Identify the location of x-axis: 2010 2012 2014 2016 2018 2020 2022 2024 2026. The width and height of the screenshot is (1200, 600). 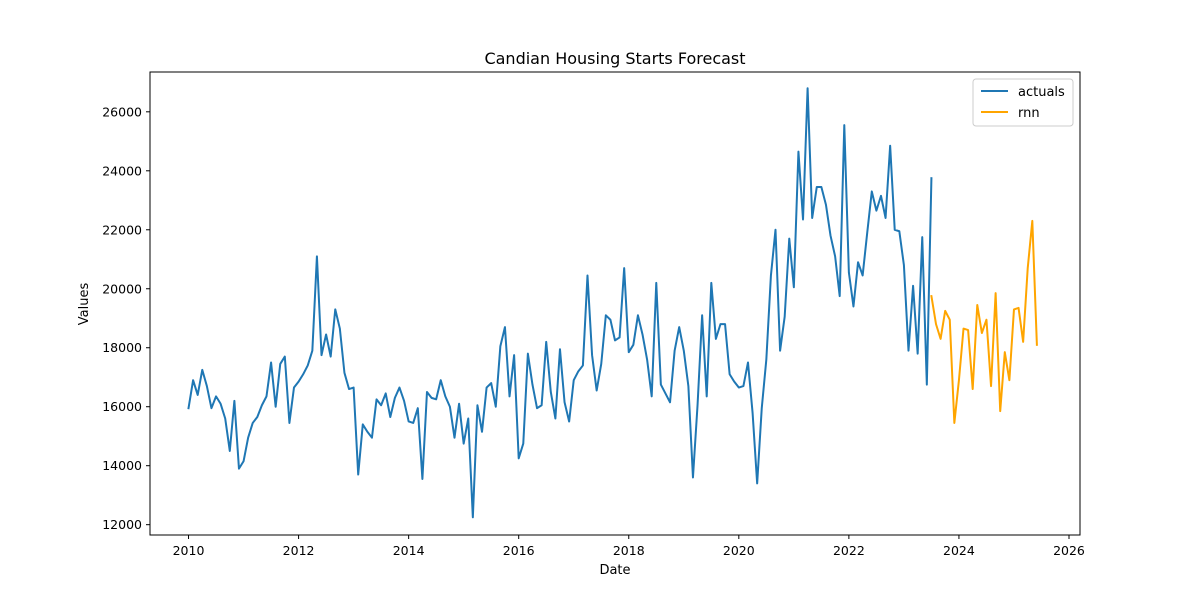
(629, 546).